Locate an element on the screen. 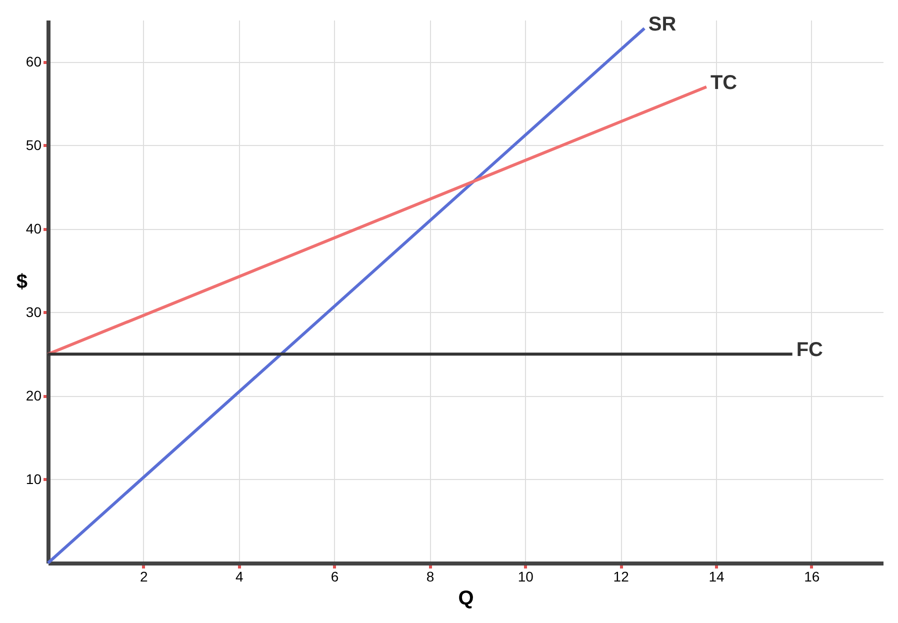  x-tick-label: 12 is located at coordinates (621, 576).